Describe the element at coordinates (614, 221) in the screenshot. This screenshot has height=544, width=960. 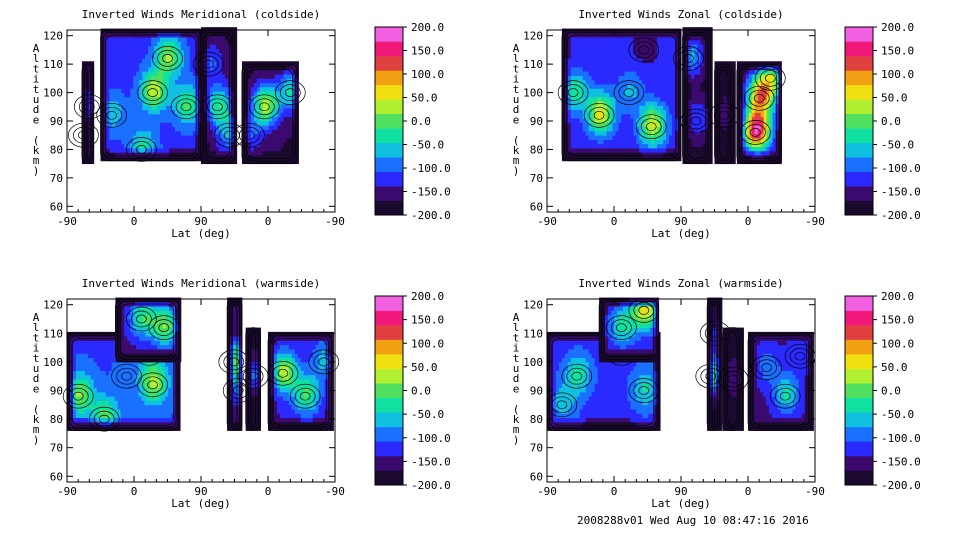
I see `x-tick-label: 0` at that location.